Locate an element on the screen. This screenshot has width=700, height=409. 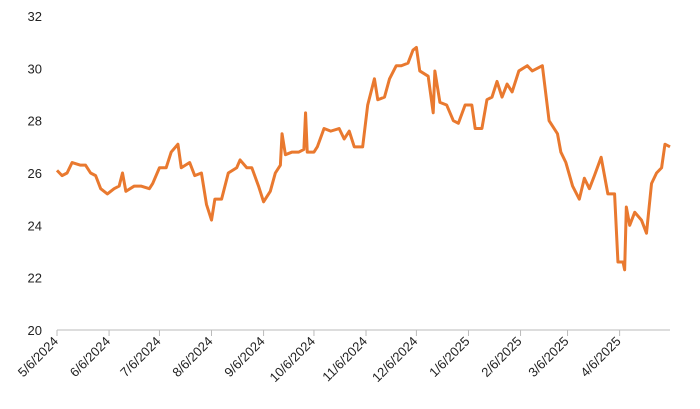
y-tick-label: 32 is located at coordinates (35, 16).